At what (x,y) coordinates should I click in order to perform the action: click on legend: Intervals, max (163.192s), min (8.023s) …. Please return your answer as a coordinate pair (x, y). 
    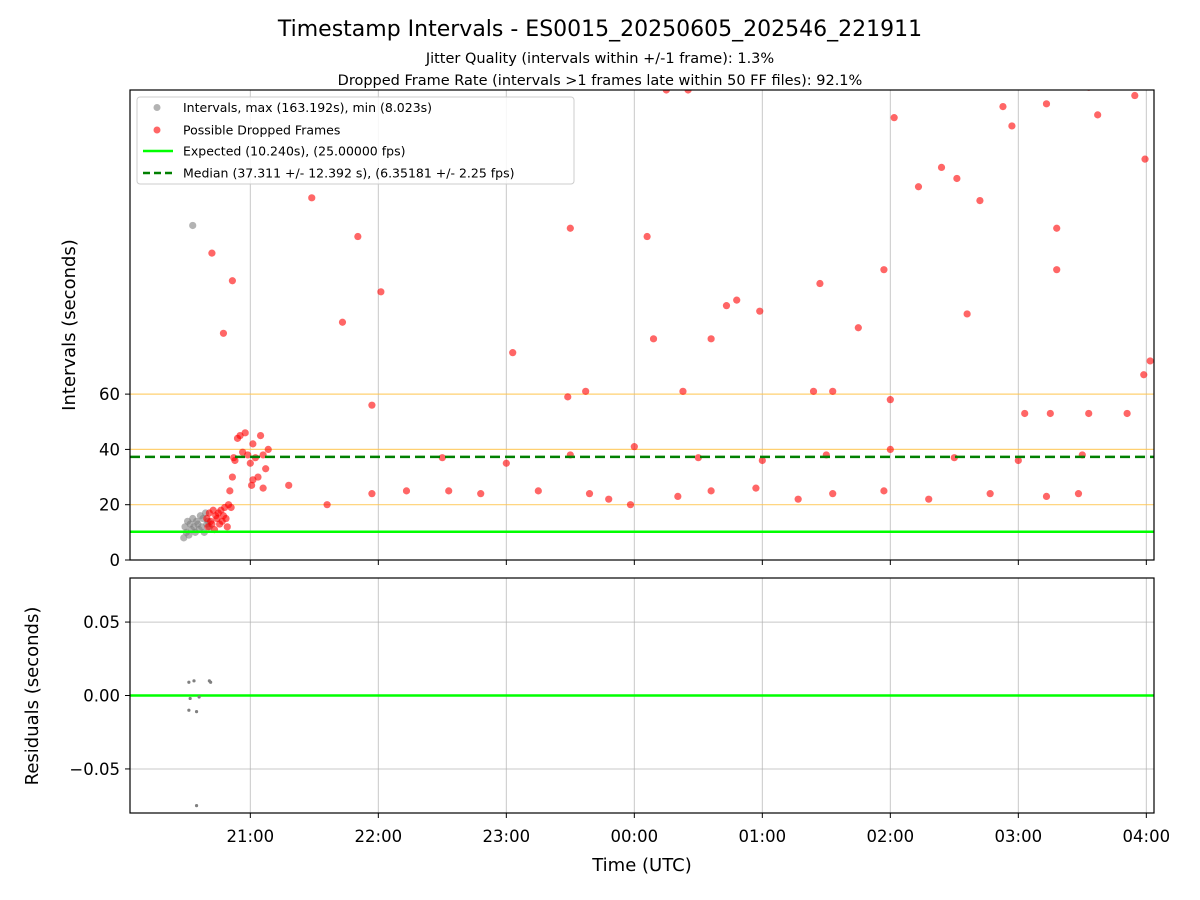
    Looking at the image, I should click on (355, 140).